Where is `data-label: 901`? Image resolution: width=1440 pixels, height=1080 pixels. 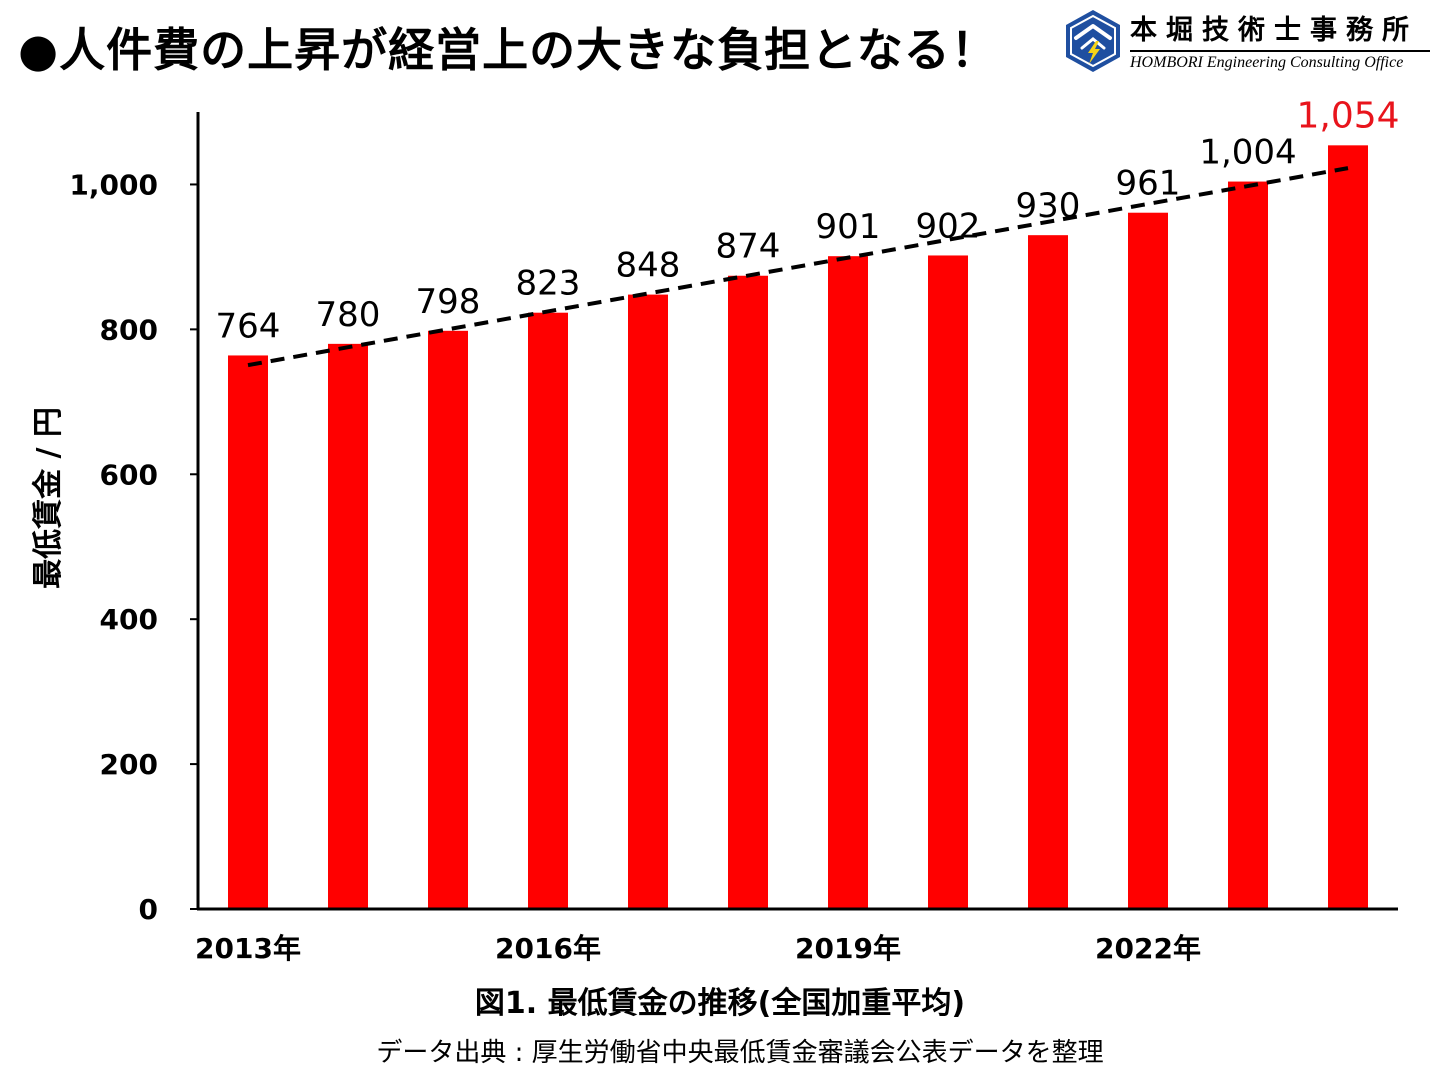
data-label: 901 is located at coordinates (848, 227).